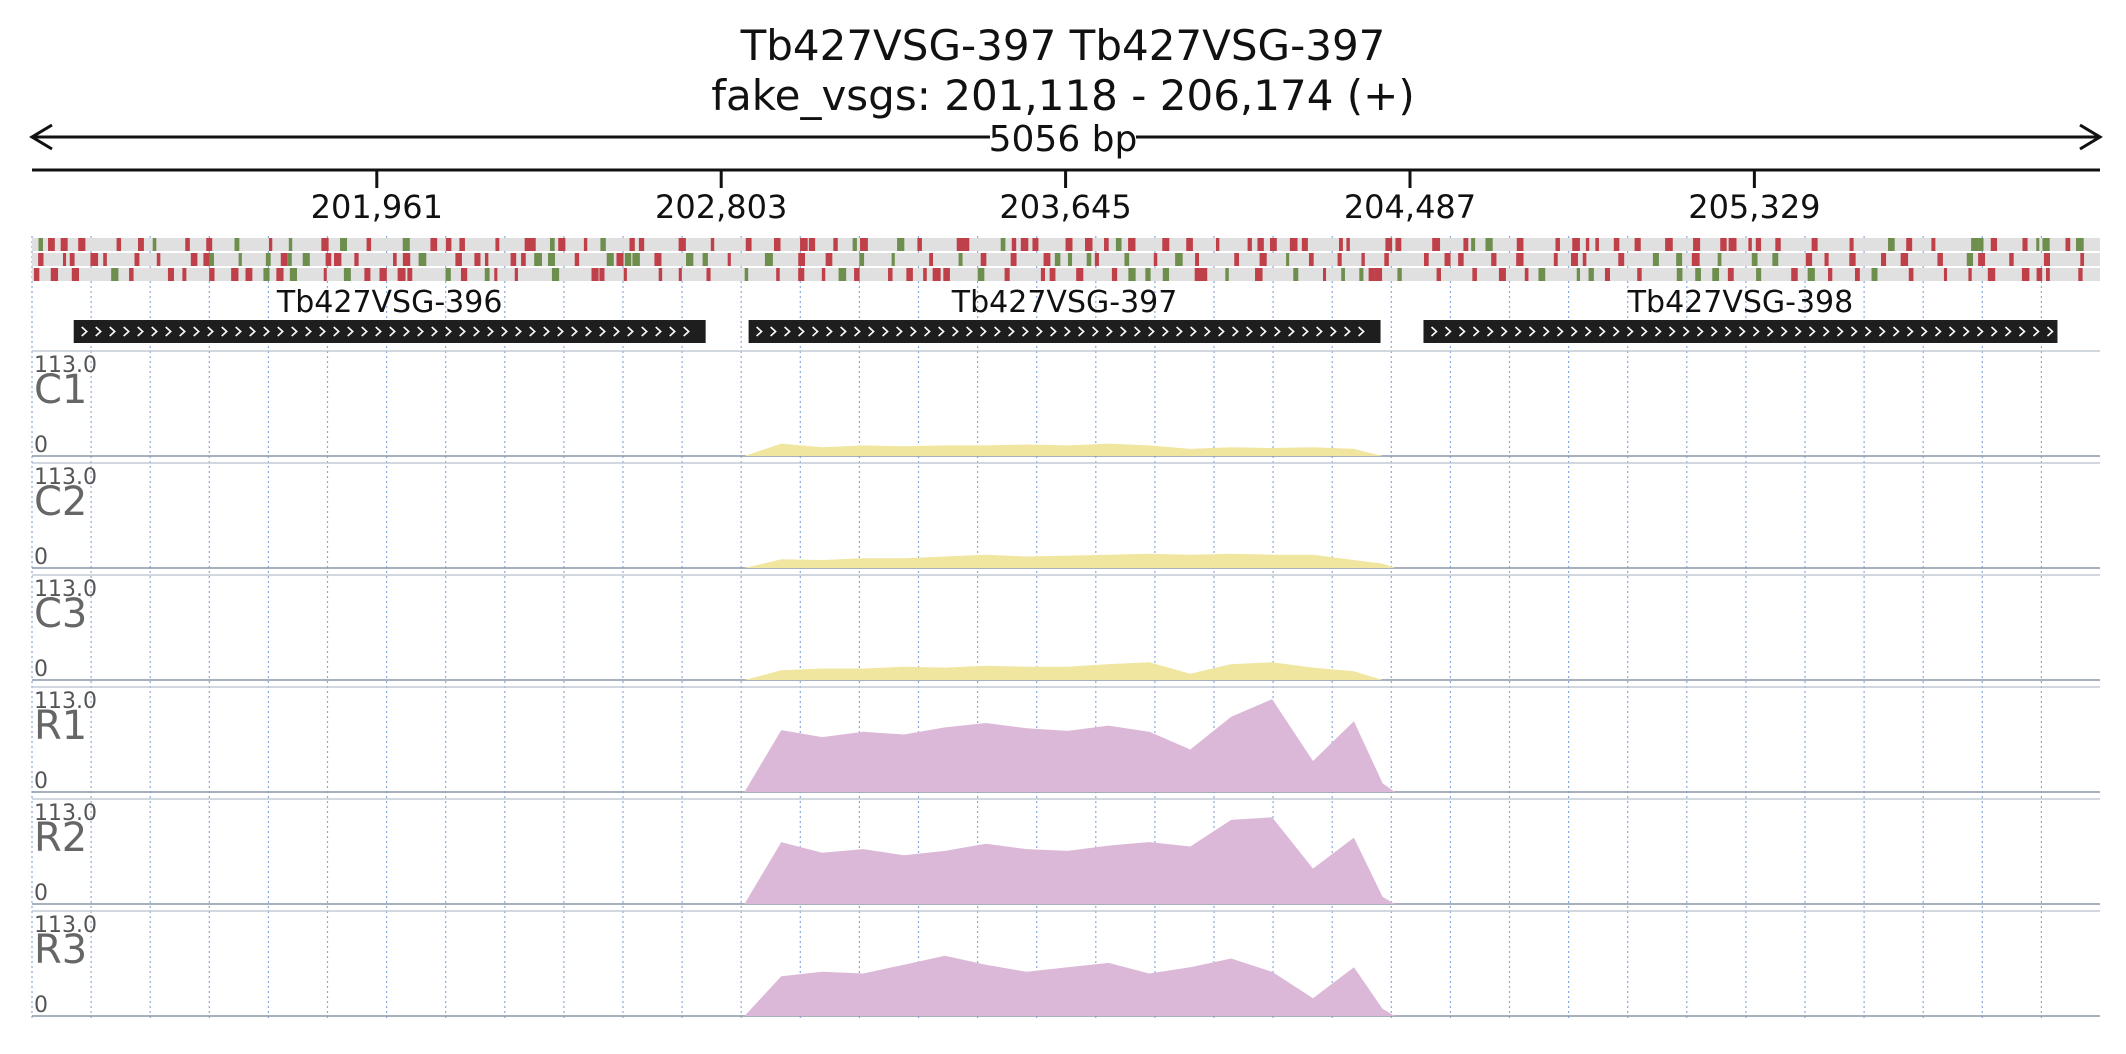  I want to click on coverage-track-C2: 113.0C2 0, so click(1066, 516).